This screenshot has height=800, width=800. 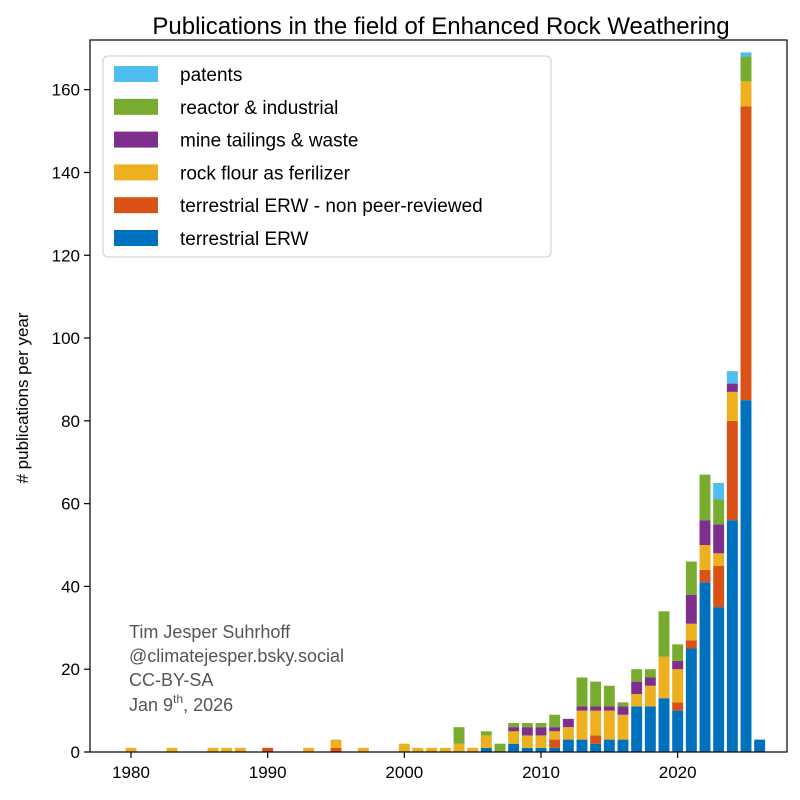 What do you see at coordinates (269, 141) in the screenshot?
I see `legend-label-2: mine tailings & waste` at bounding box center [269, 141].